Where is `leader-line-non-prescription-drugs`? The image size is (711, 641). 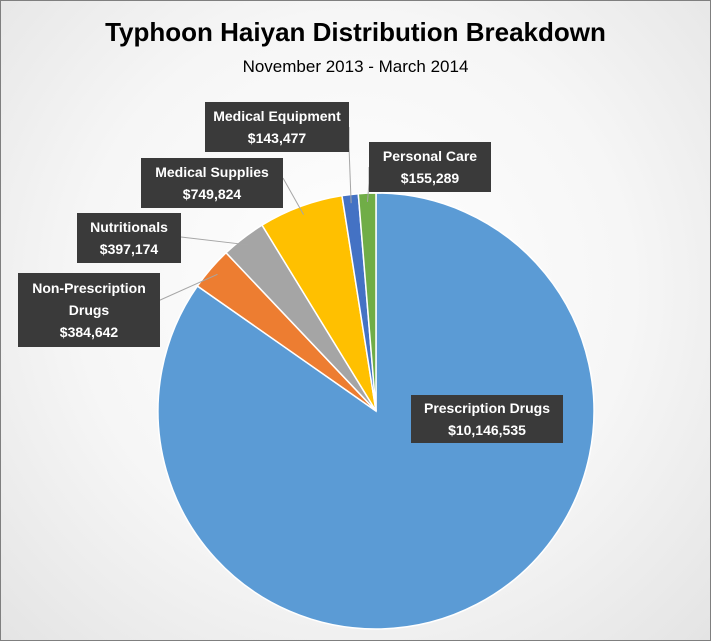
leader-line-non-prescription-drugs is located at coordinates (187, 287).